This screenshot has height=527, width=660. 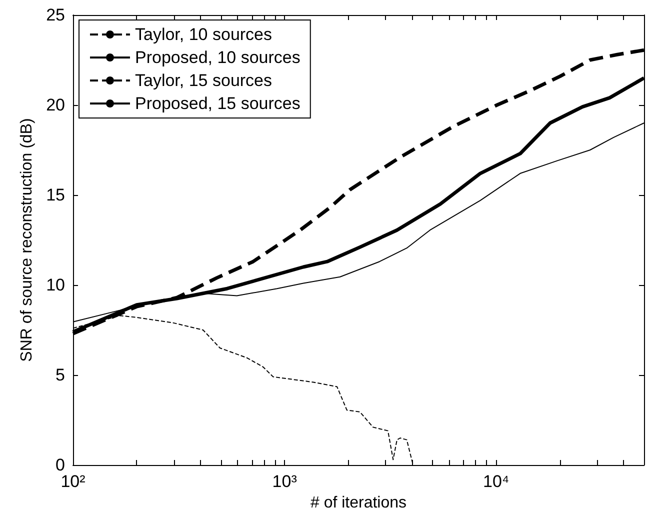 I want to click on legend-label: Proposed, 10 sources, so click(x=217, y=57).